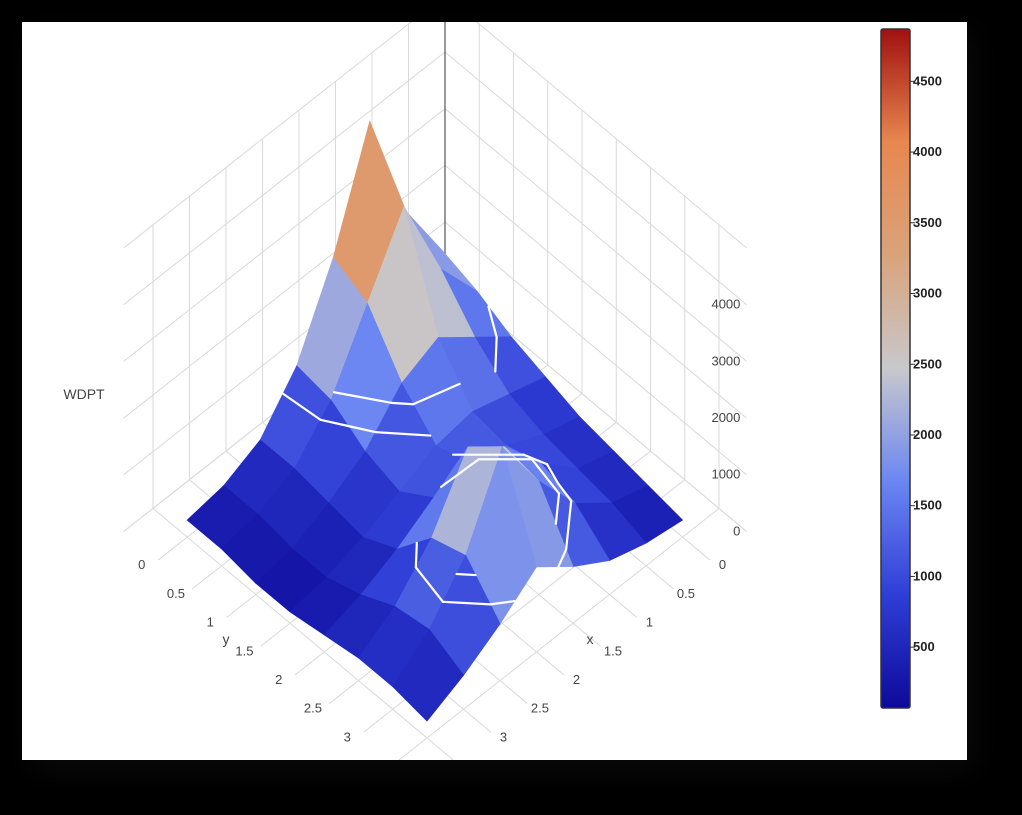  I want to click on x-tick-label: 3.5, so click(467, 759).